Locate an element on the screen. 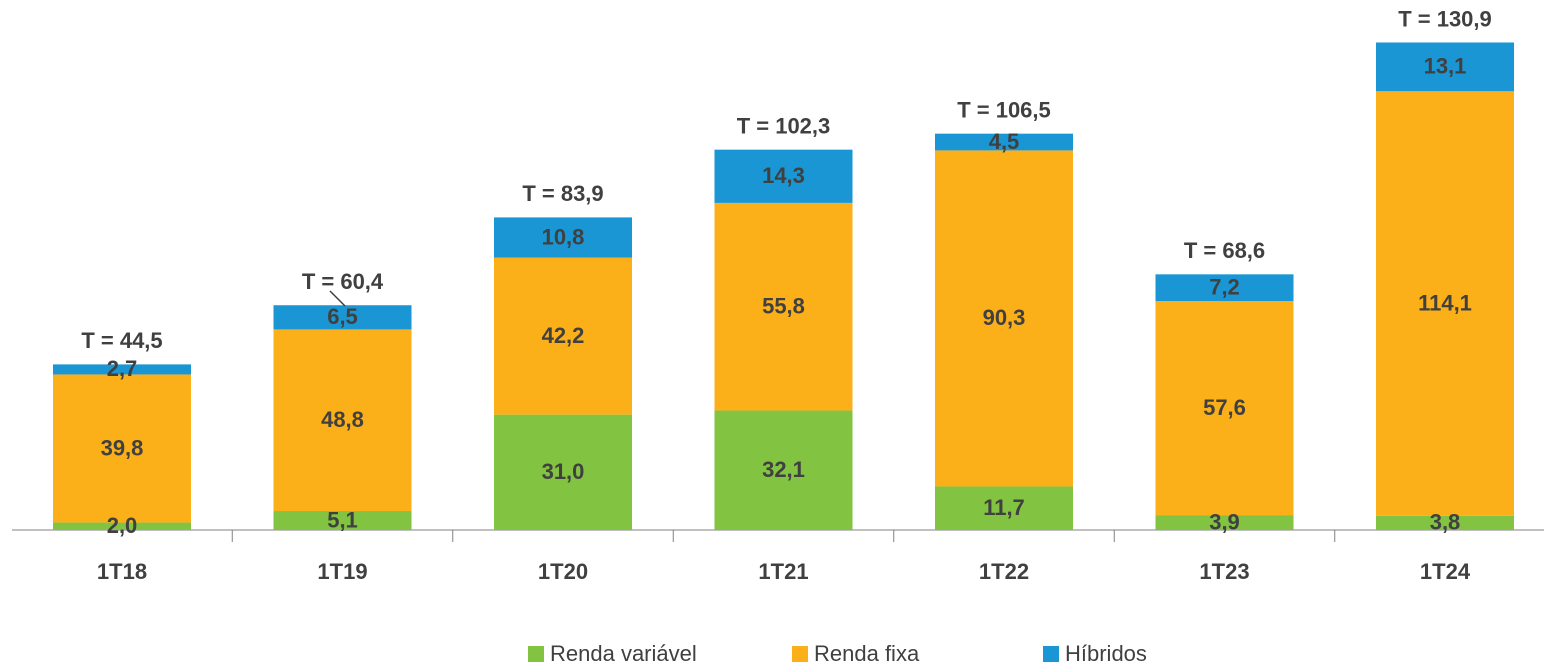 The image size is (1544, 667). total-label: T = 83,9 is located at coordinates (562, 193).